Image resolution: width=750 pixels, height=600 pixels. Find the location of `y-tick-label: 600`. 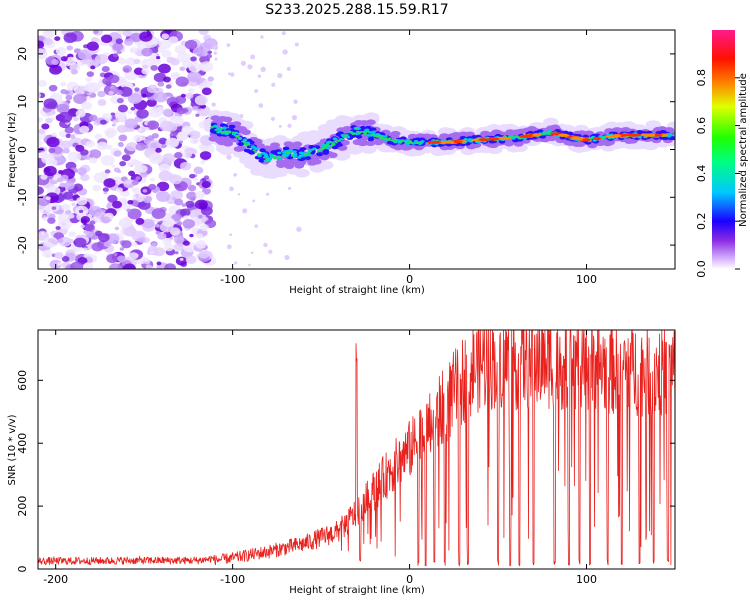

y-tick-label: 600 is located at coordinates (22, 380).